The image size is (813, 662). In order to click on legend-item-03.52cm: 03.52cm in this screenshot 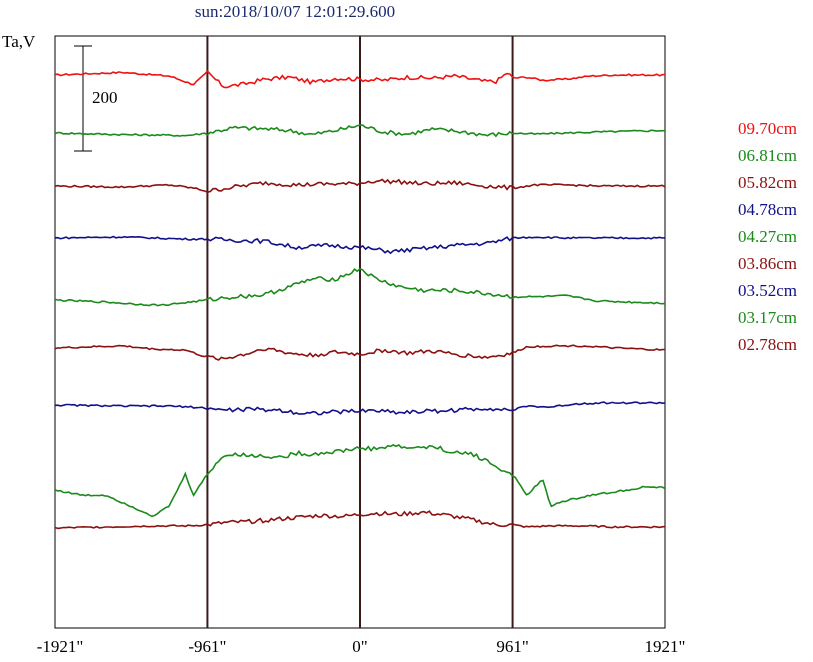, I will do `click(768, 290)`.